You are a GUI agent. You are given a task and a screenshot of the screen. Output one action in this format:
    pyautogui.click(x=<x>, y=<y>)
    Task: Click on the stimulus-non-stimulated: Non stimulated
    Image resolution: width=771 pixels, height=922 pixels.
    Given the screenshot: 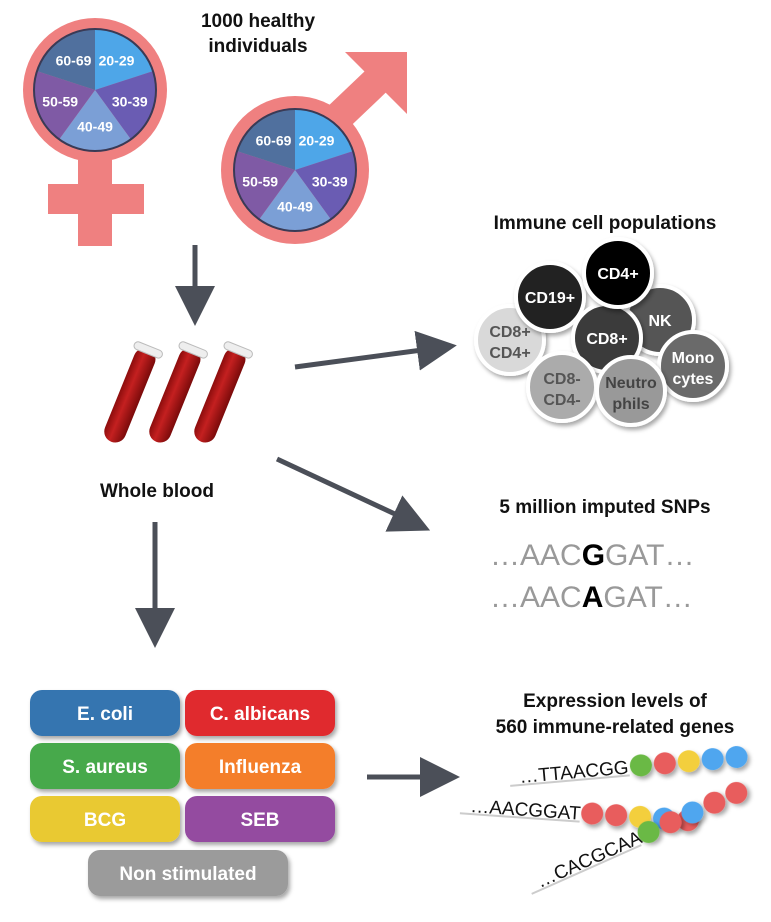 What is the action you would take?
    pyautogui.click(x=188, y=873)
    